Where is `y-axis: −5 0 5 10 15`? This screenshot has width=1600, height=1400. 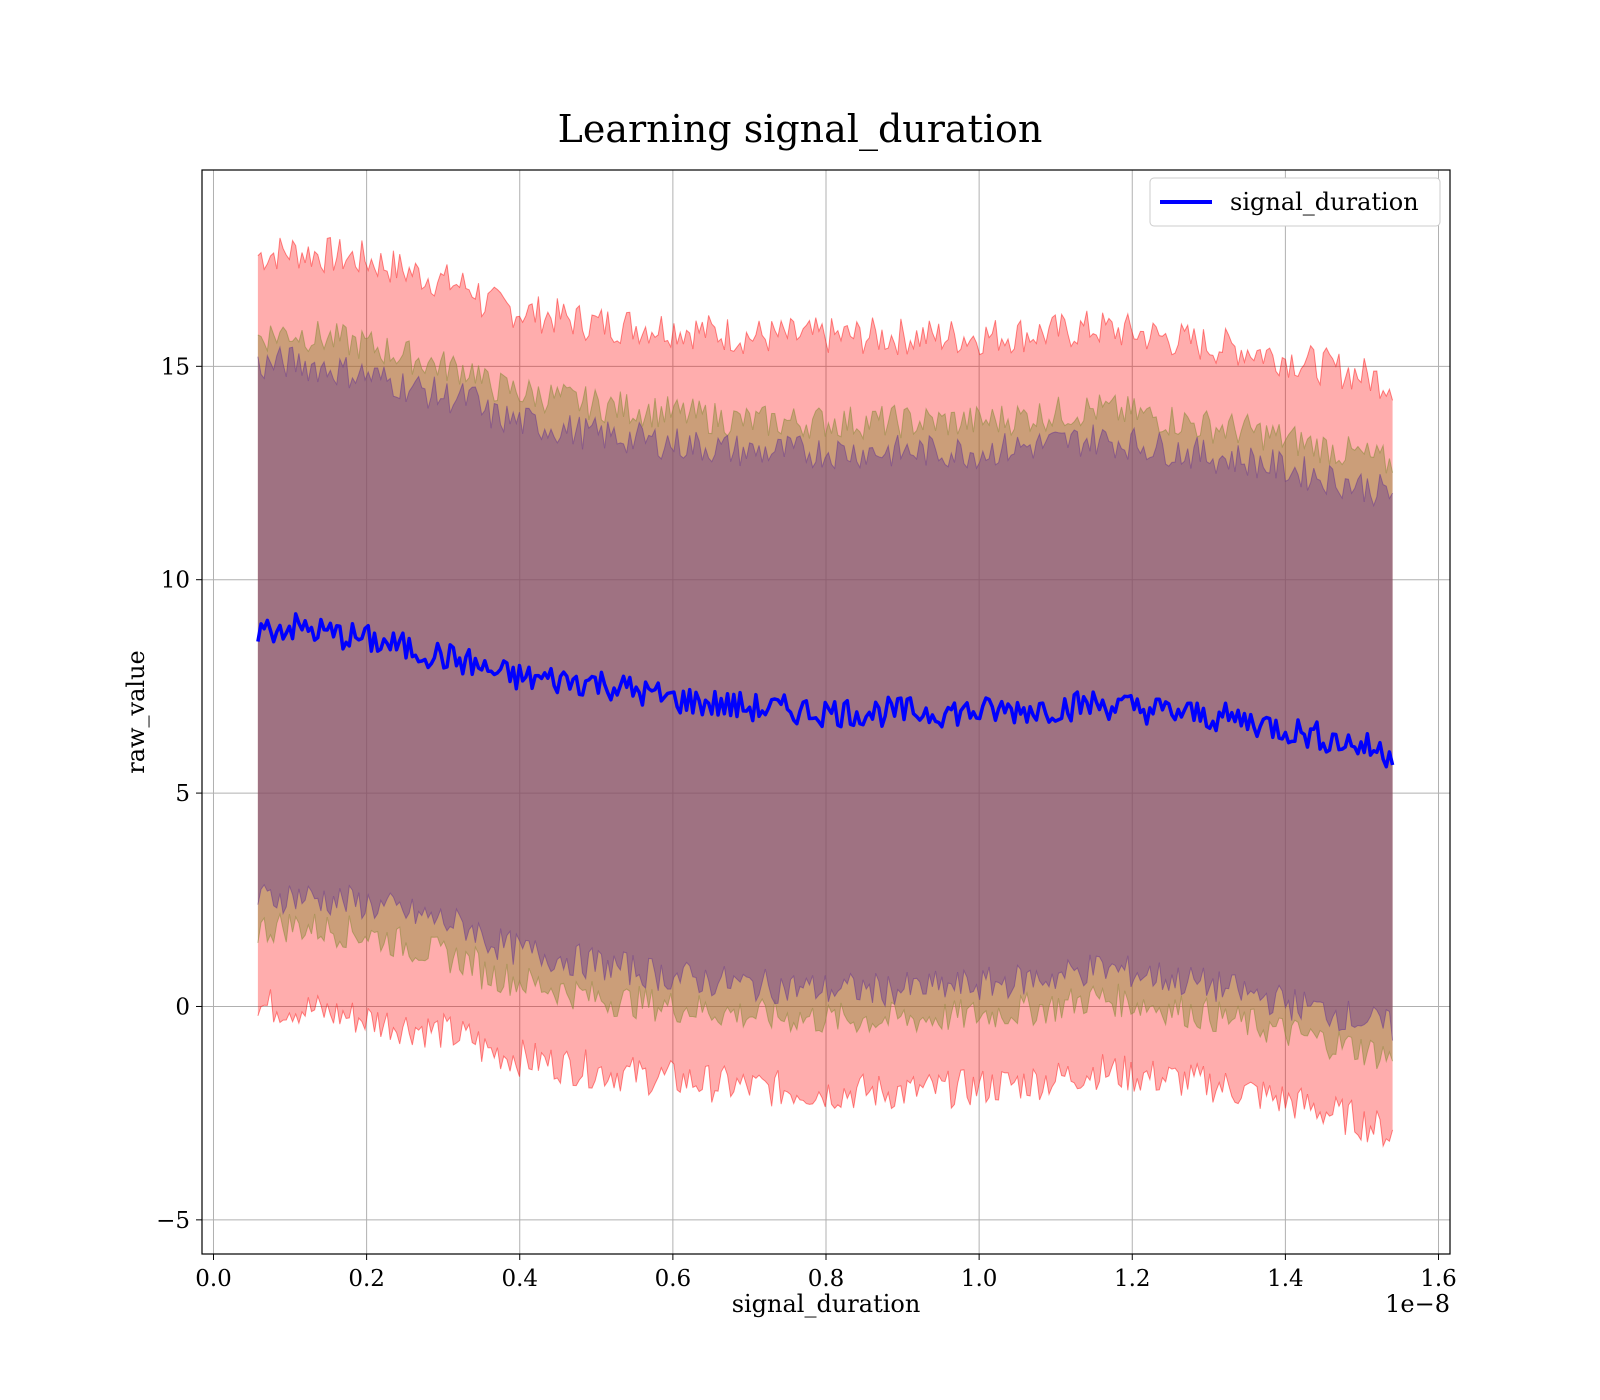 y-axis: −5 0 5 10 15 is located at coordinates (179, 794).